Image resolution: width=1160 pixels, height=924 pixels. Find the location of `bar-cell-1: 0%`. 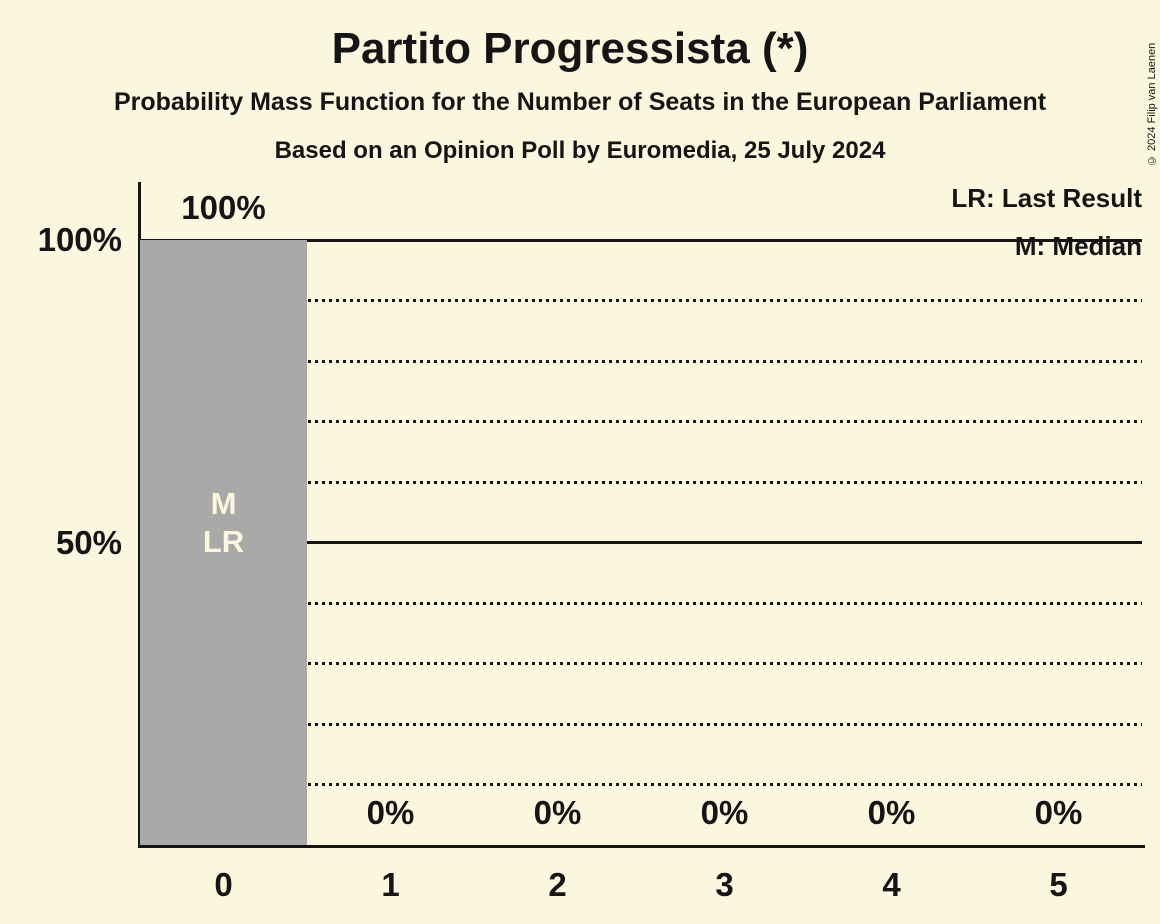

bar-cell-1: 0% is located at coordinates (390, 542).